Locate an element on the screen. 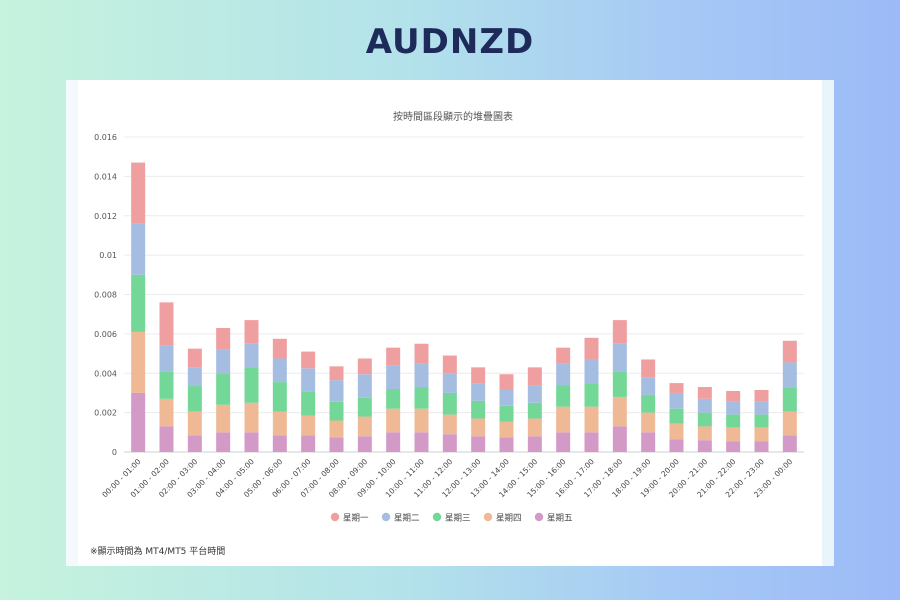 The width and height of the screenshot is (900, 600). legend-item: 星期四 is located at coordinates (502, 518).